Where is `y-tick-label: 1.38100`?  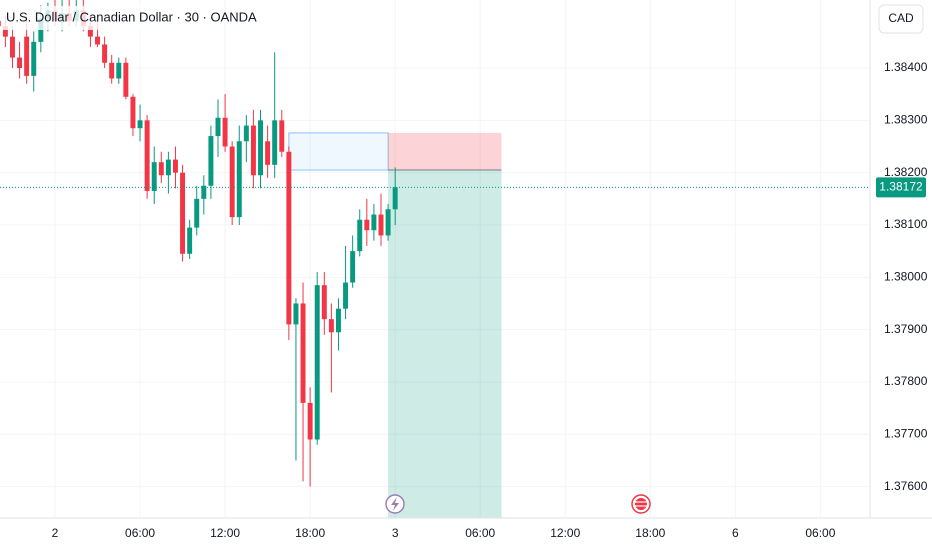 y-tick-label: 1.38100 is located at coordinates (906, 224).